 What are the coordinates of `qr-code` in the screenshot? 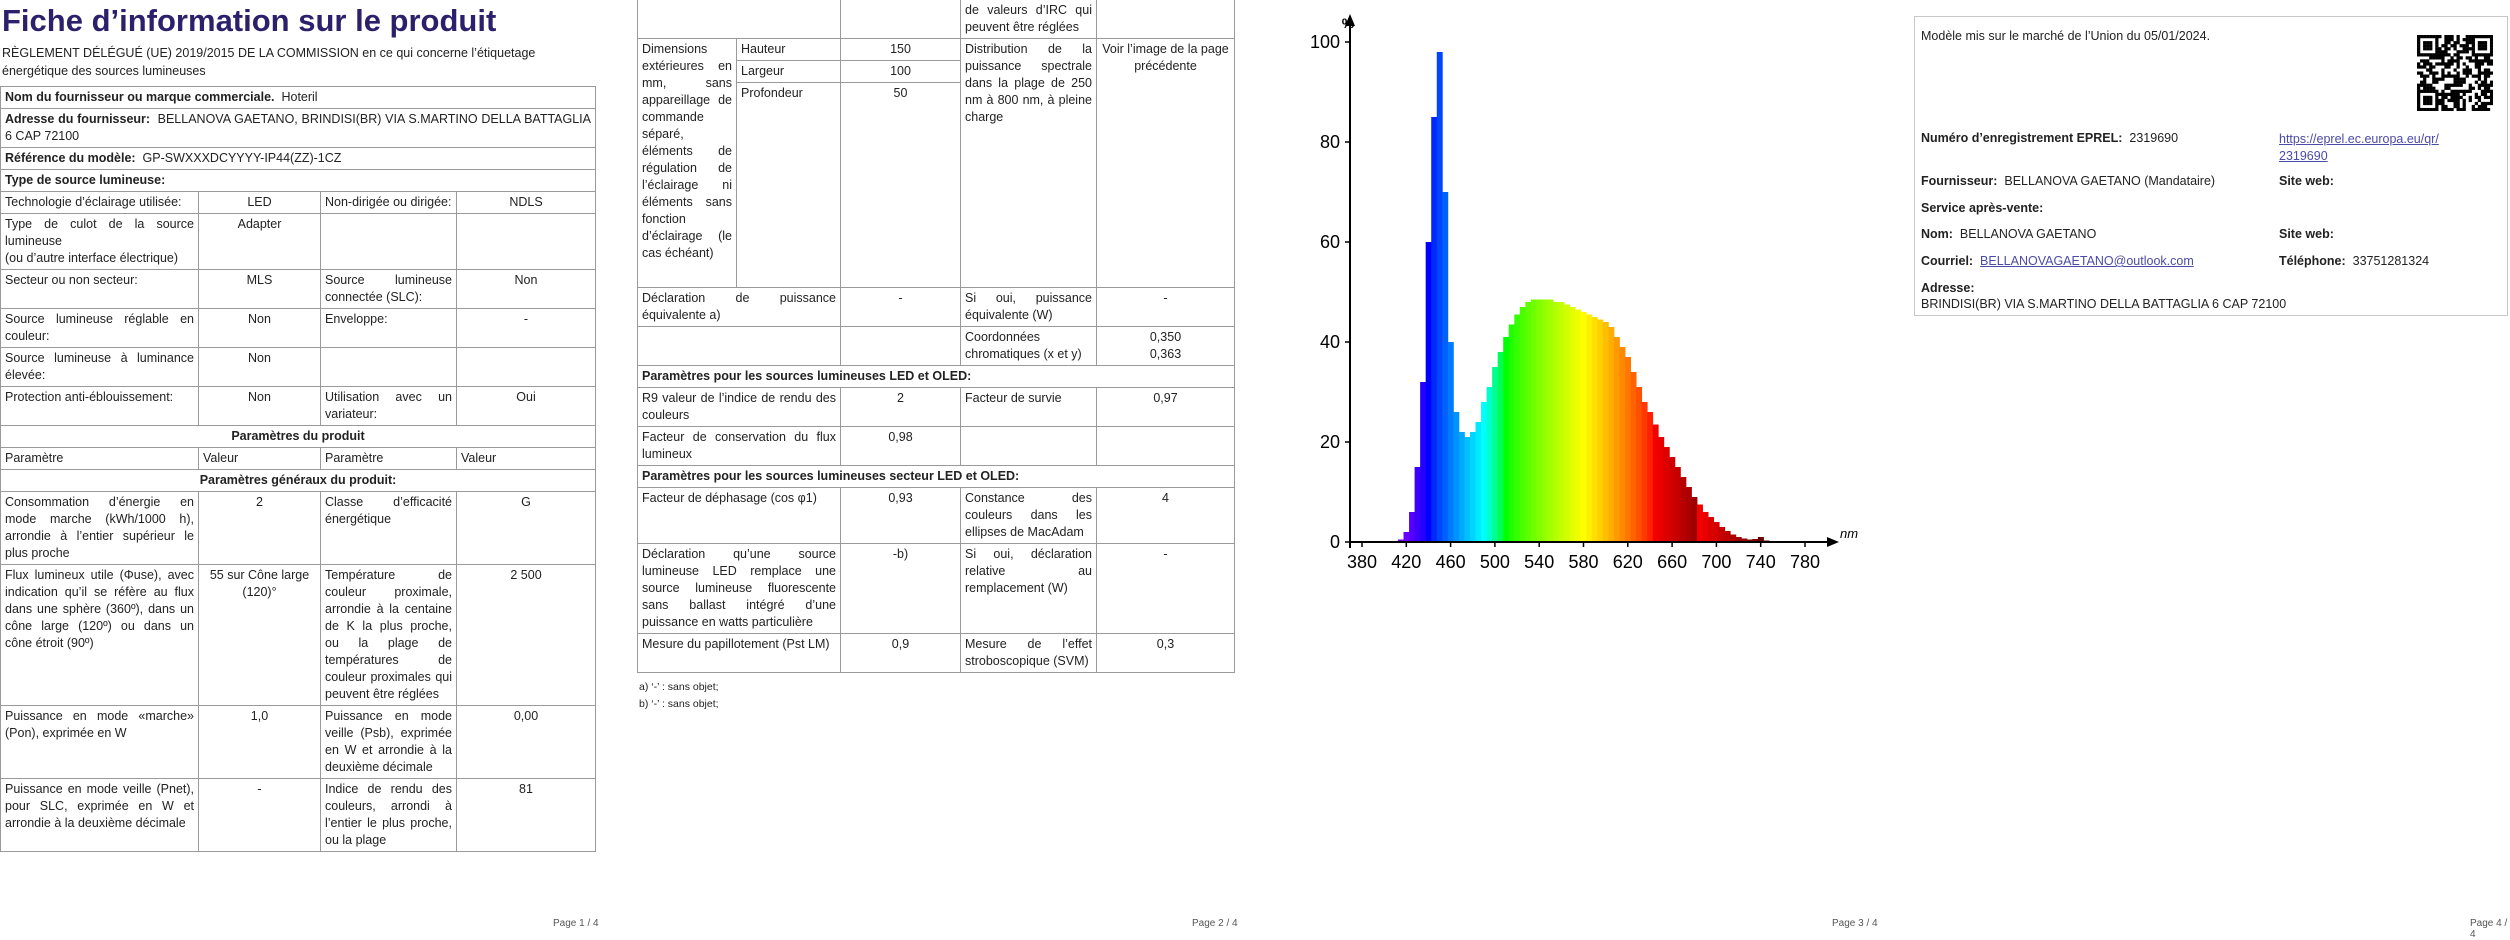 It's located at (2455, 73).